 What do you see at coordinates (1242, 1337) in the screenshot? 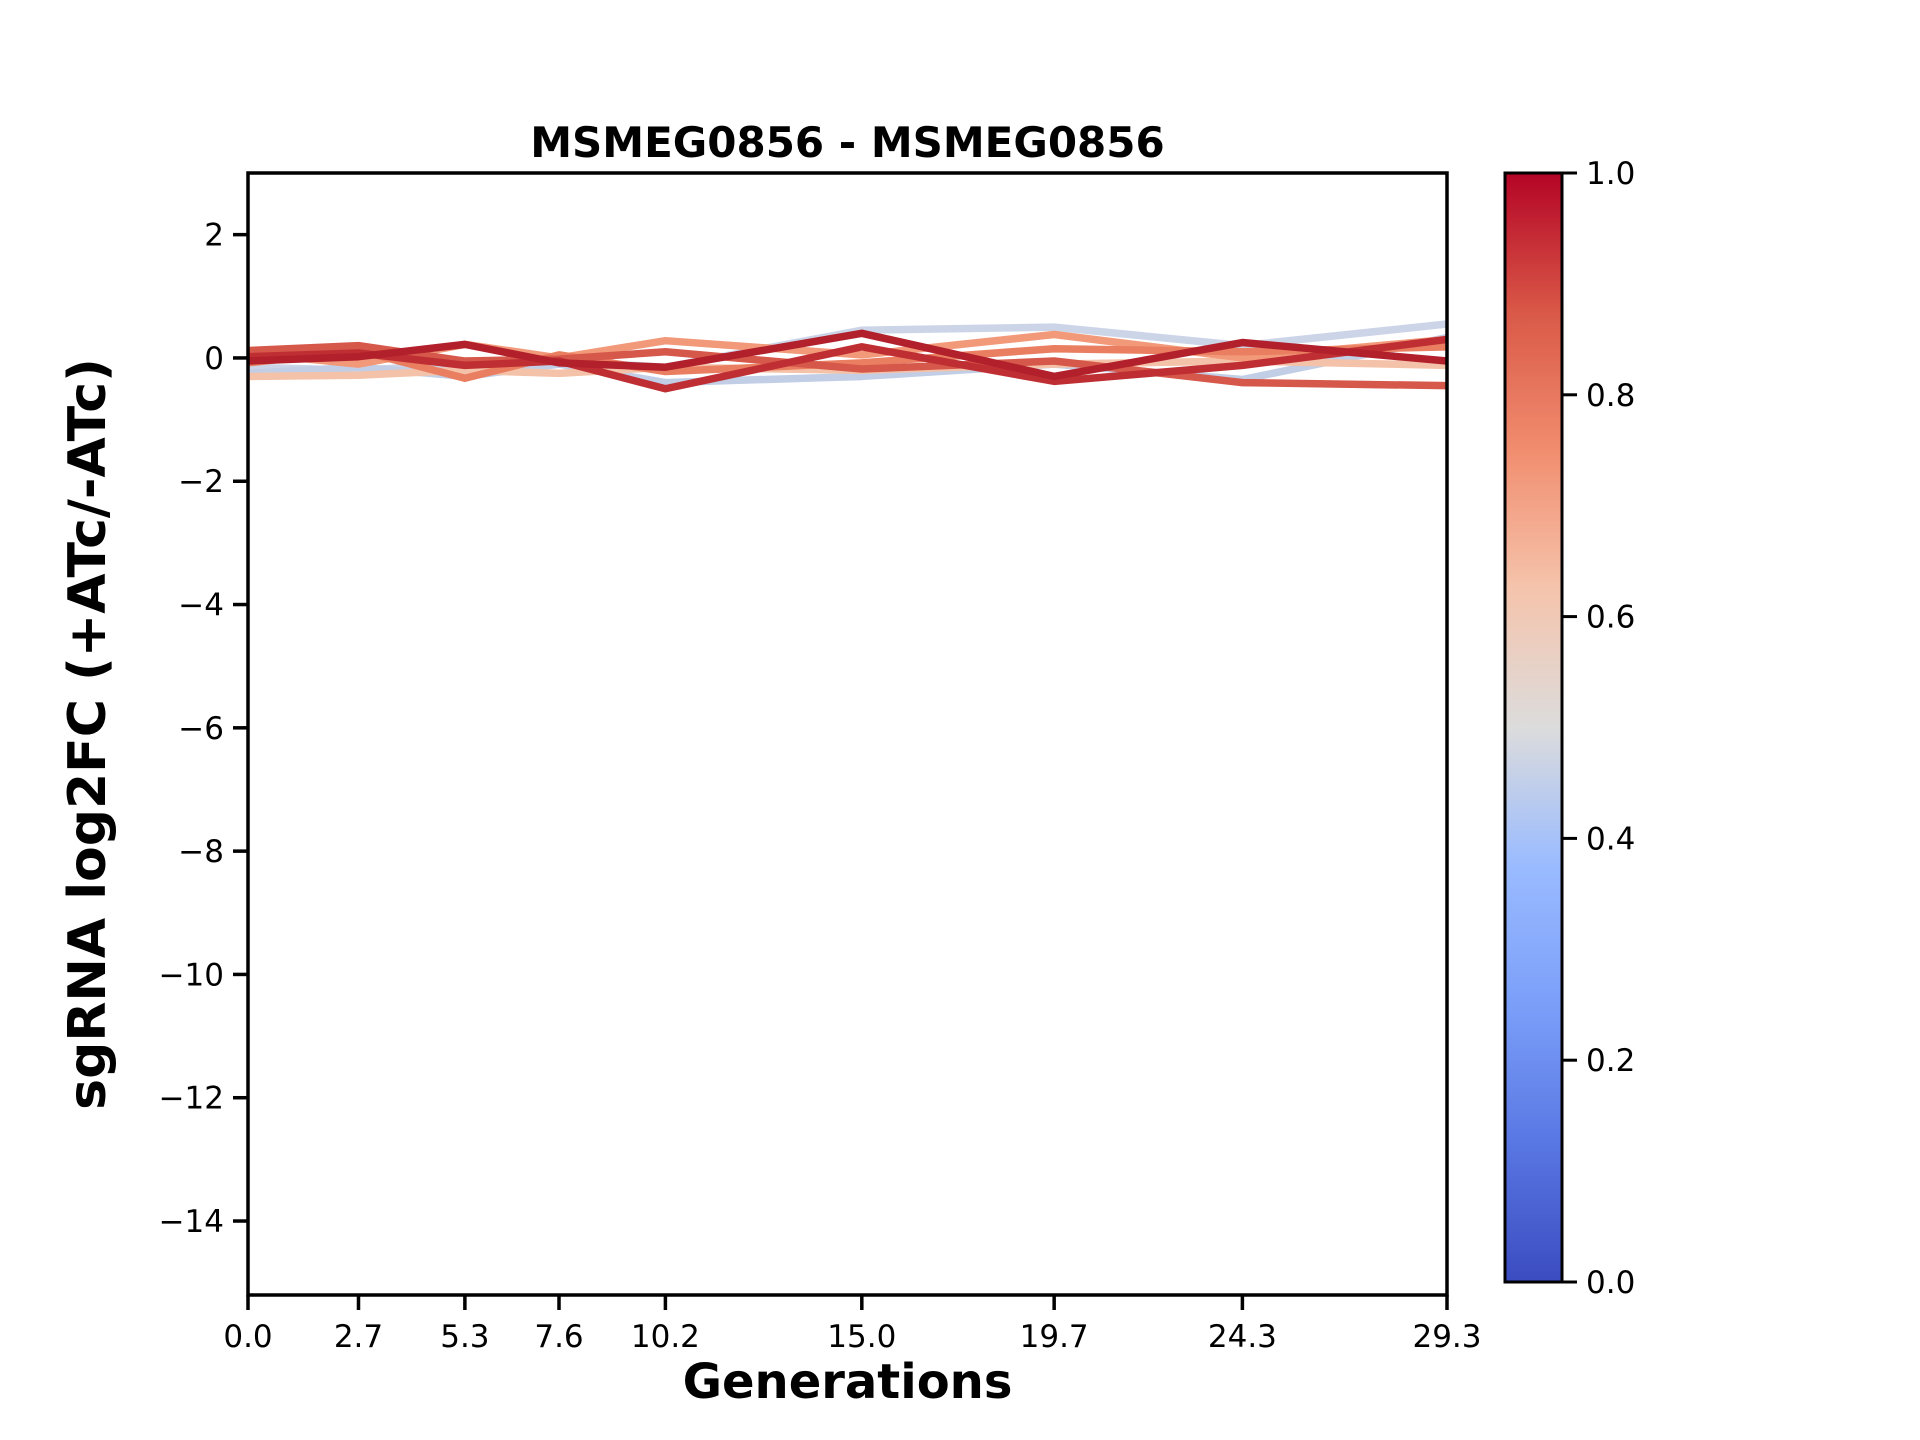
I see `x-tick-label: 24.3` at bounding box center [1242, 1337].